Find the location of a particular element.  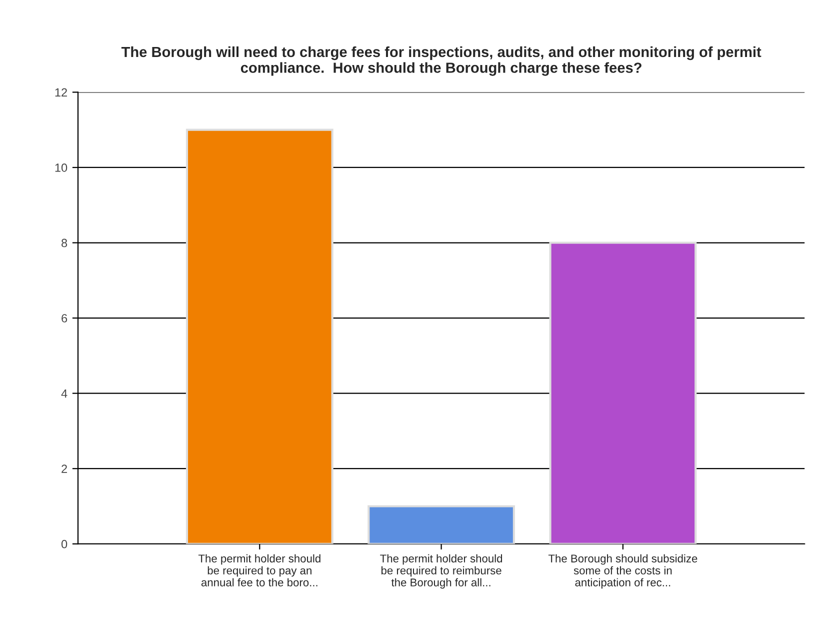

y-tick-label: 2 is located at coordinates (64, 468).